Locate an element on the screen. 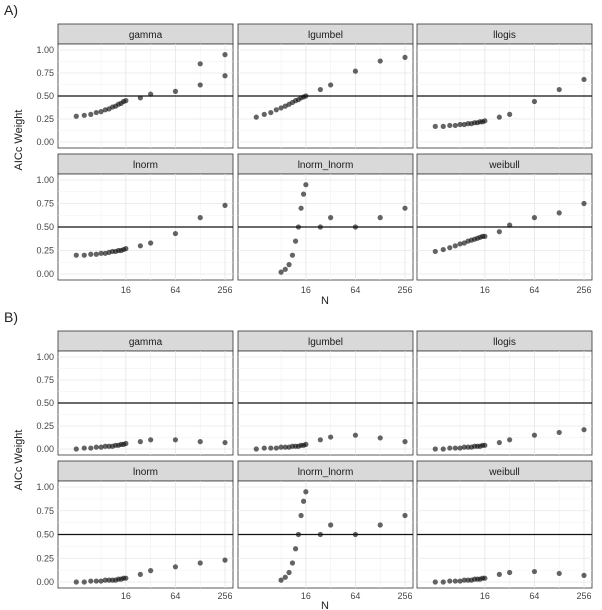 This screenshot has width=602, height=610. y-axis-title: AICc Weight is located at coordinates (19, 140).